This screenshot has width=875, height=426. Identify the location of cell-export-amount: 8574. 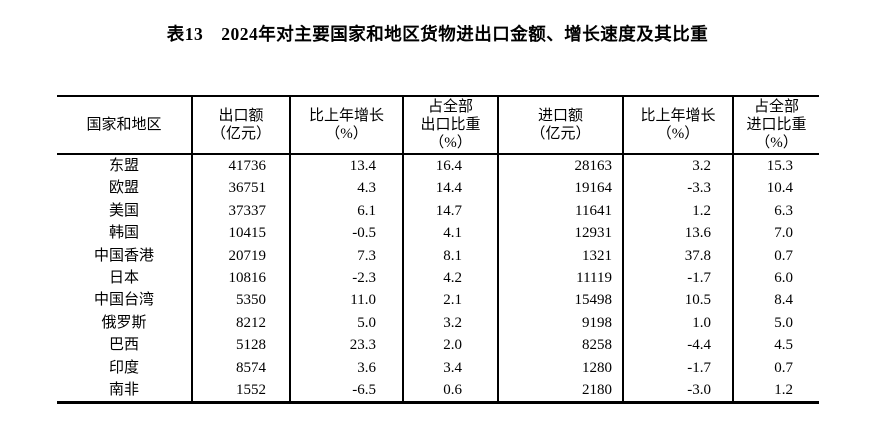
(241, 368).